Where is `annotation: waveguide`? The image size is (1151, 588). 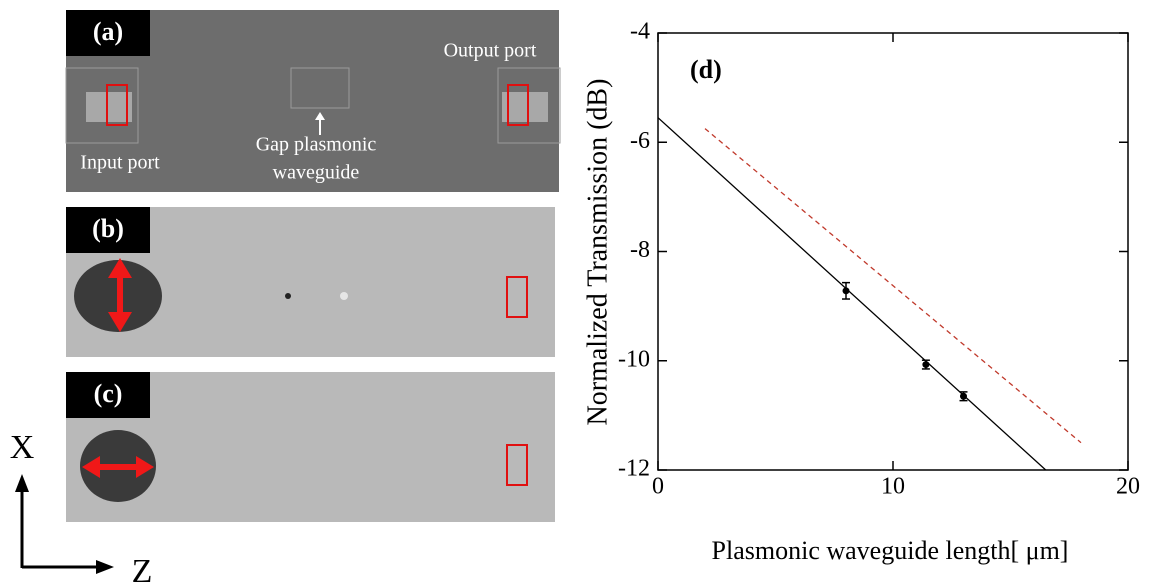
annotation: waveguide is located at coordinates (316, 173).